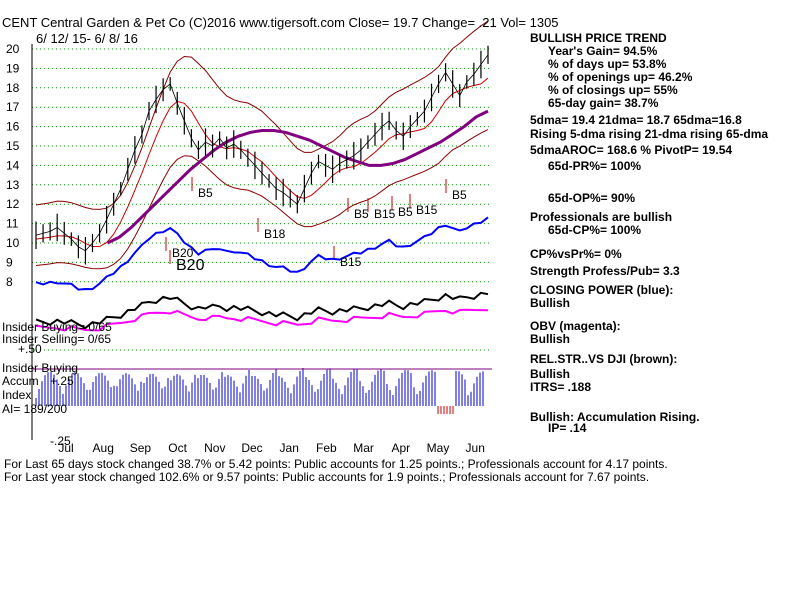 This screenshot has width=800, height=600. Describe the element at coordinates (363, 448) in the screenshot. I see `month-mar: Mar` at that location.